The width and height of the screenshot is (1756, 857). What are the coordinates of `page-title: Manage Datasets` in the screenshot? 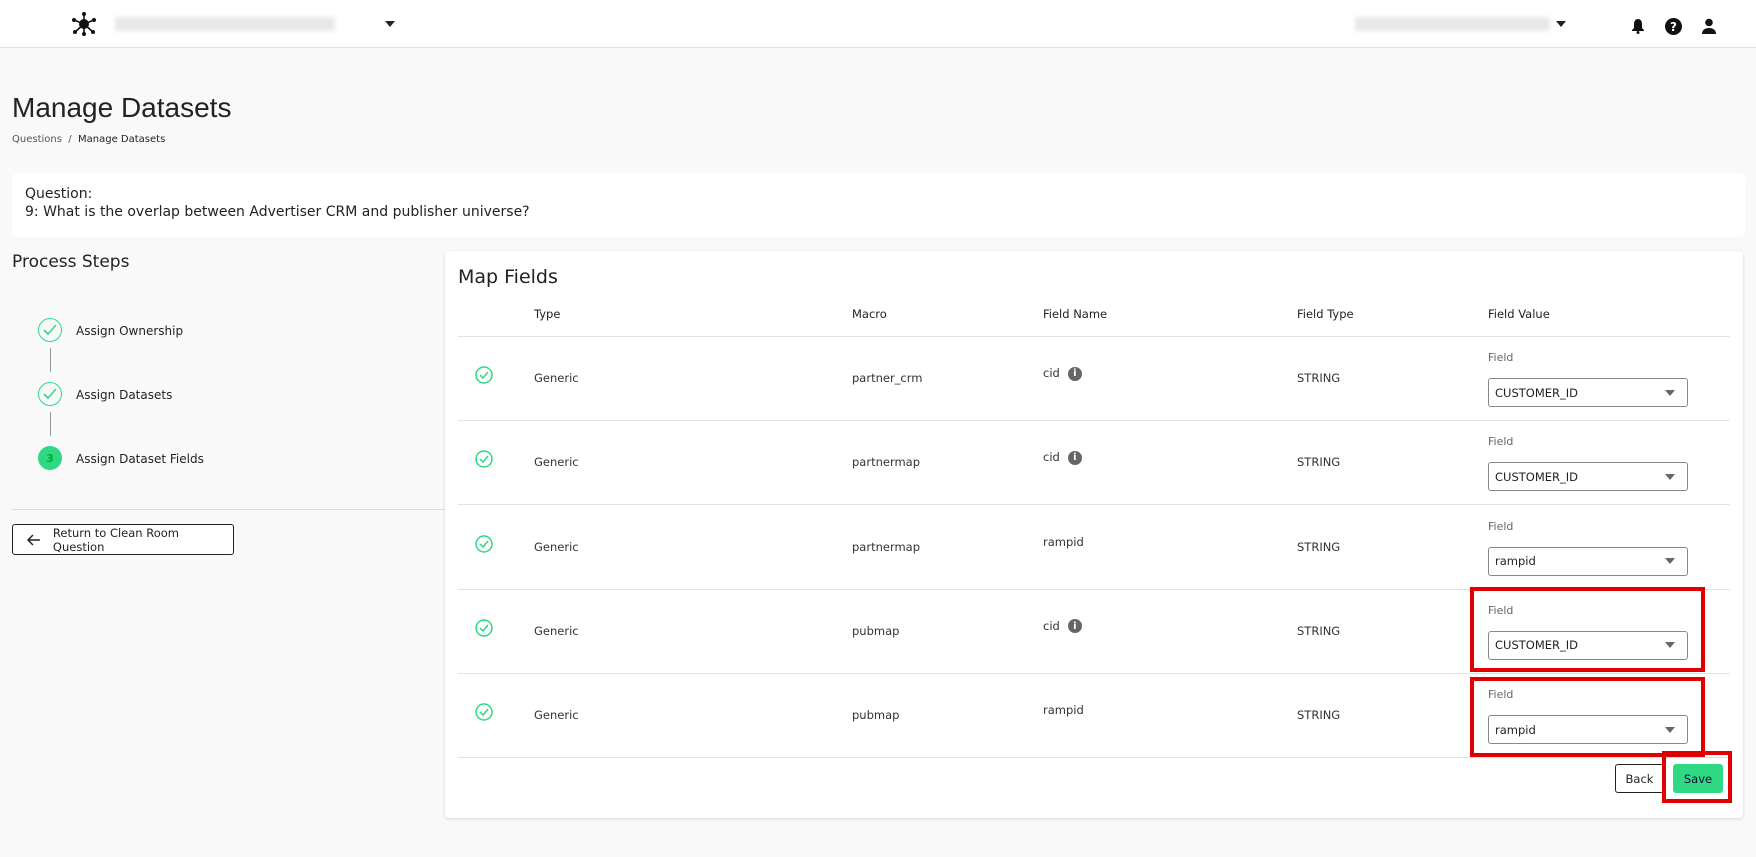 It's located at (122, 107).